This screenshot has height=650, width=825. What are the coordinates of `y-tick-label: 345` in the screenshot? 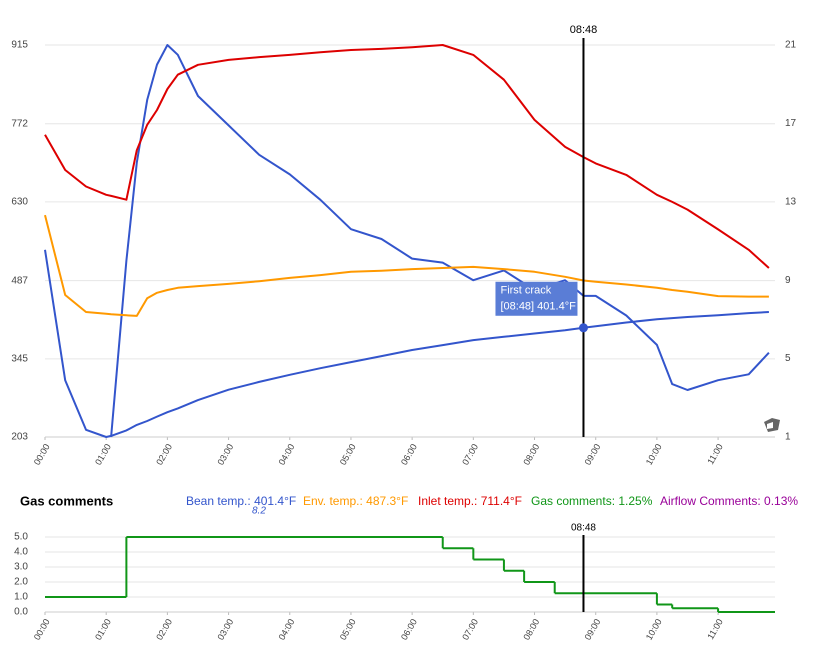 It's located at (19, 358).